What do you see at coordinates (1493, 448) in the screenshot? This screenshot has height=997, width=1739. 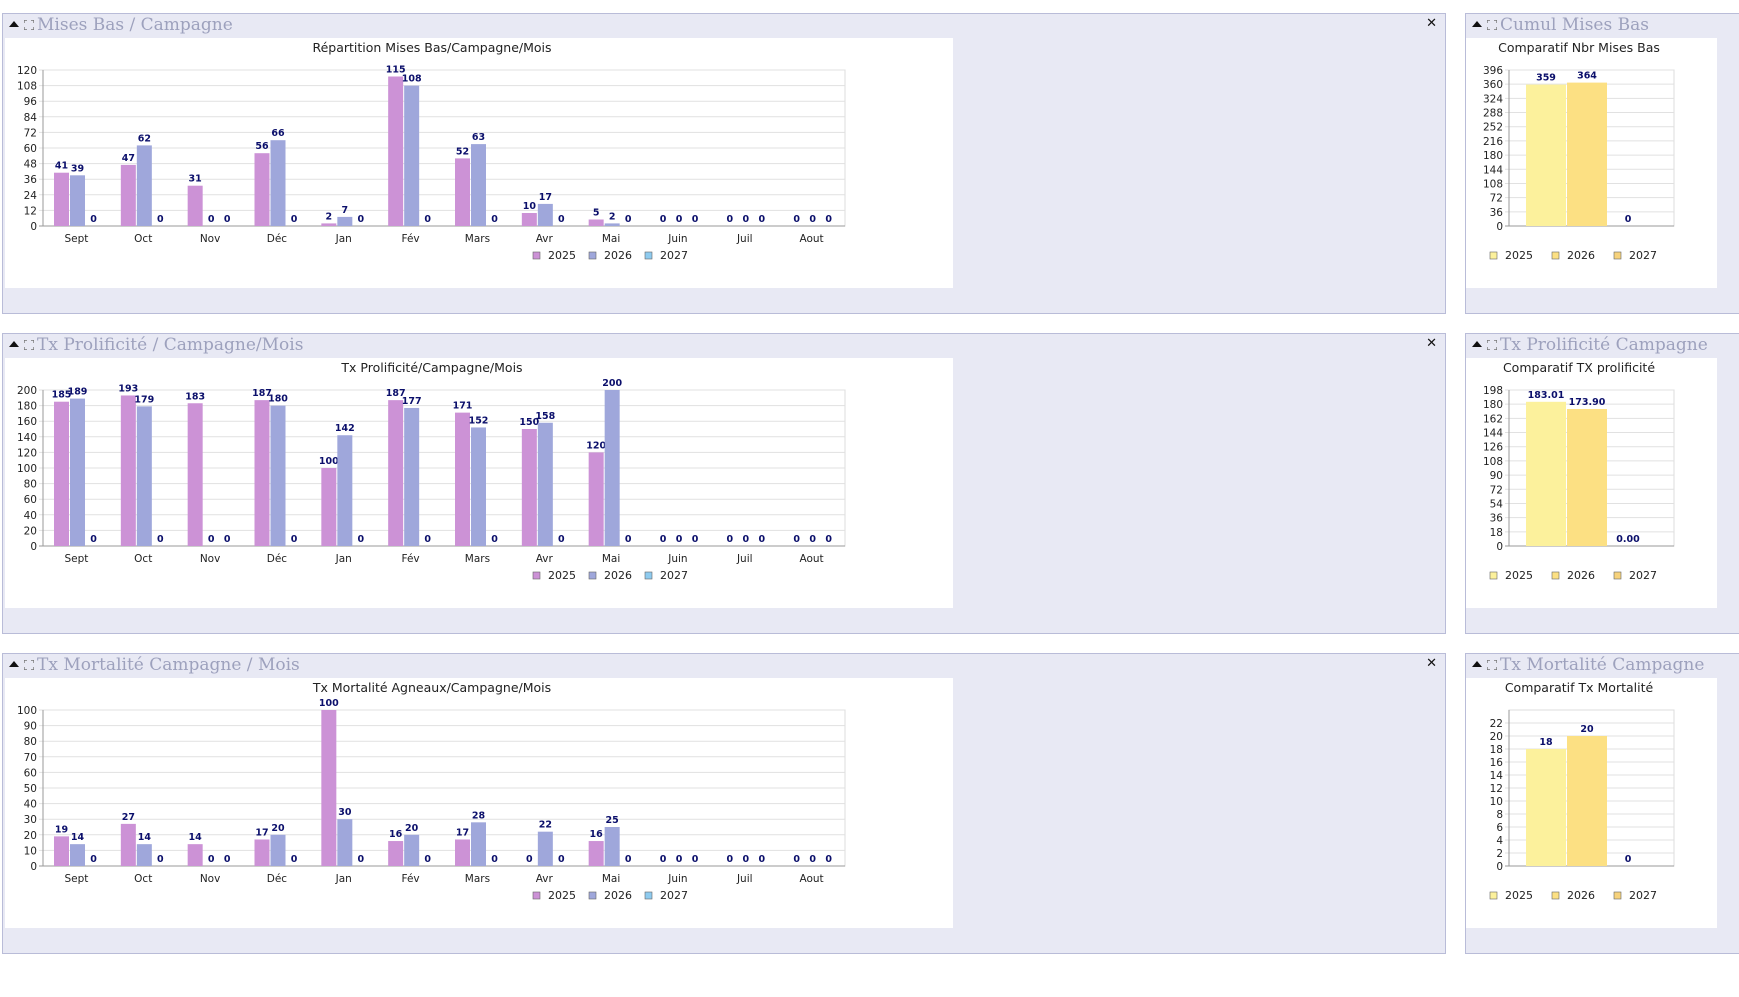 I see `y-tick-label: 126` at bounding box center [1493, 448].